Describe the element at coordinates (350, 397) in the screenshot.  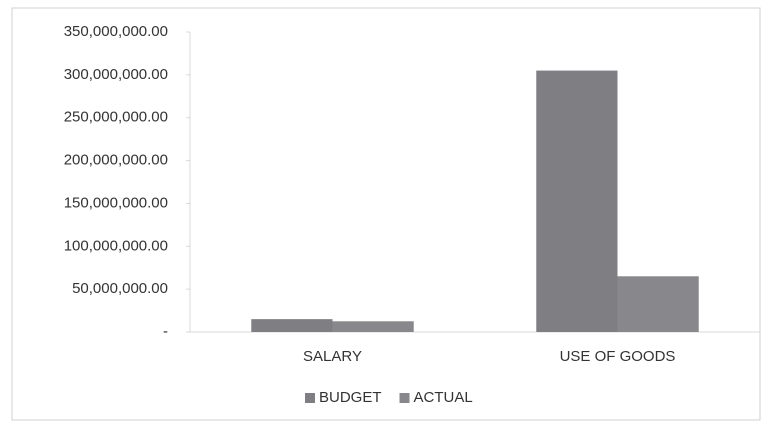
I see `legend-label: BUDGET` at that location.